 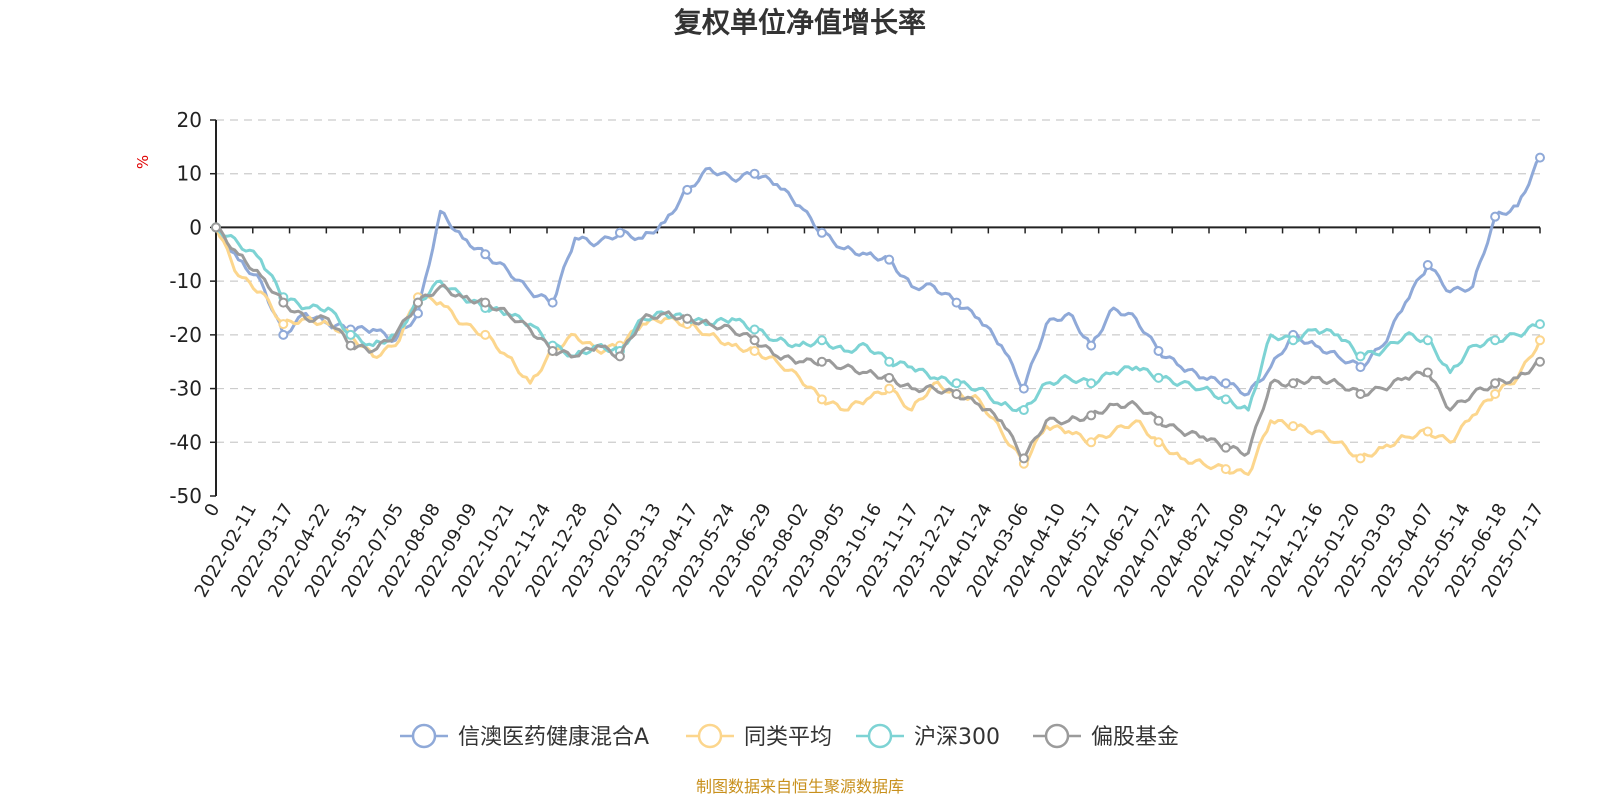 I want to click on y-axis: 20 10 0 -10 -20 -30 -40 -50, so click(x=193, y=308).